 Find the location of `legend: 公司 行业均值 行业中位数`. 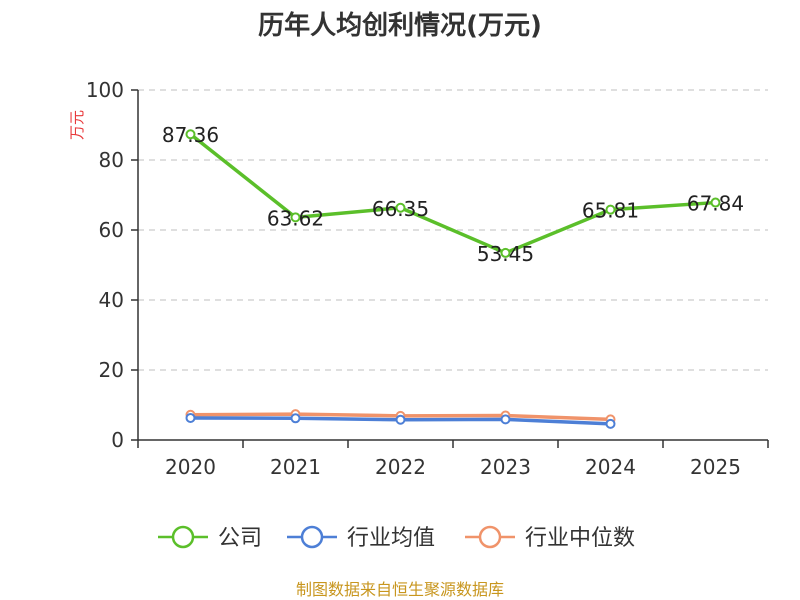

legend: 公司 行业均值 行业中位数 is located at coordinates (396, 538).